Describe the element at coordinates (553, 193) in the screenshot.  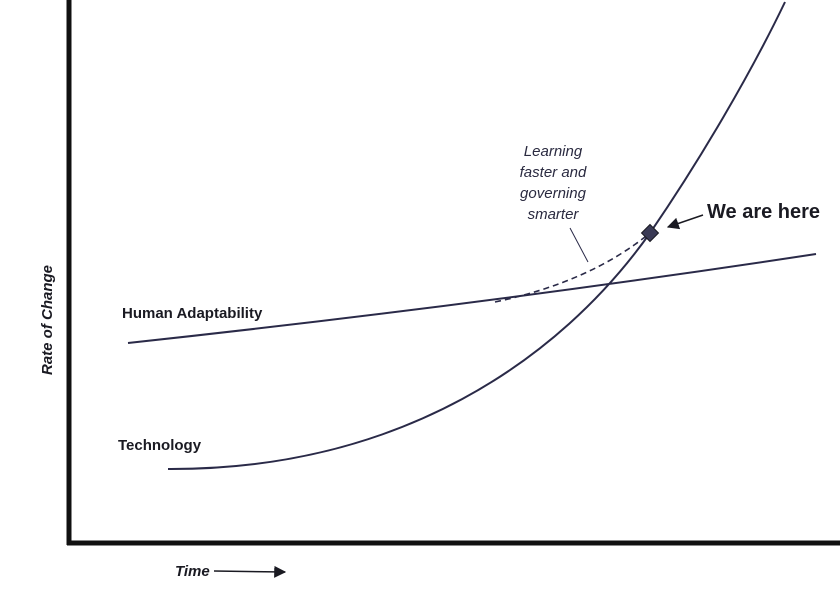
I see `annotation-line: governing` at that location.